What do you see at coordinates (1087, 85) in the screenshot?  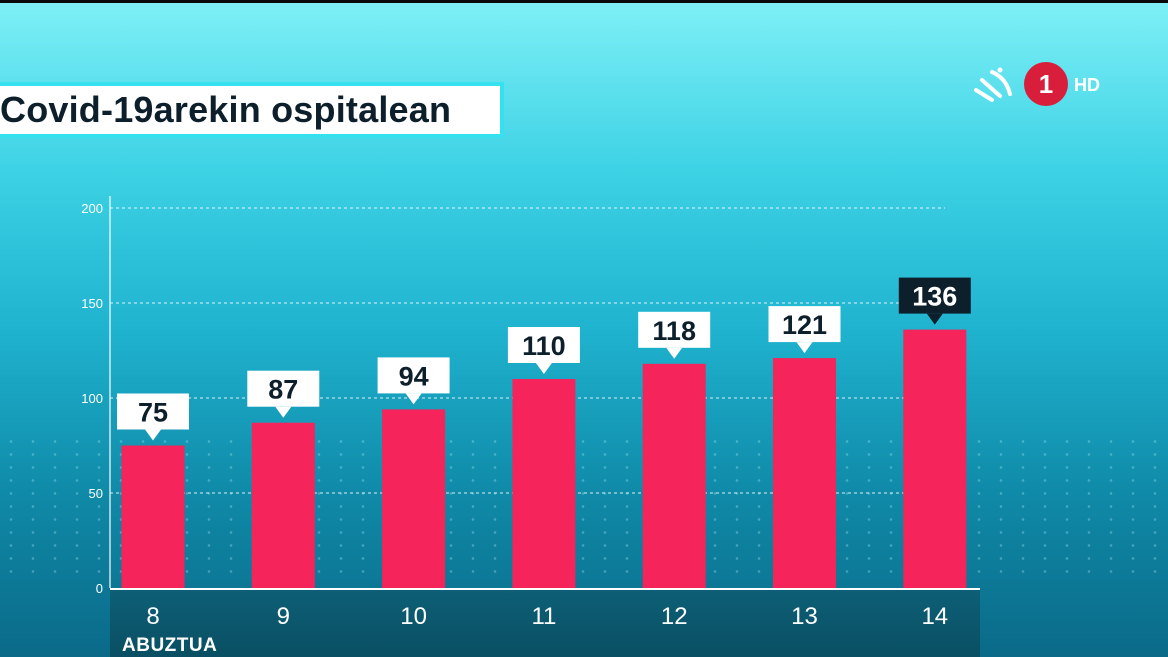 I see `hd-label: HD` at bounding box center [1087, 85].